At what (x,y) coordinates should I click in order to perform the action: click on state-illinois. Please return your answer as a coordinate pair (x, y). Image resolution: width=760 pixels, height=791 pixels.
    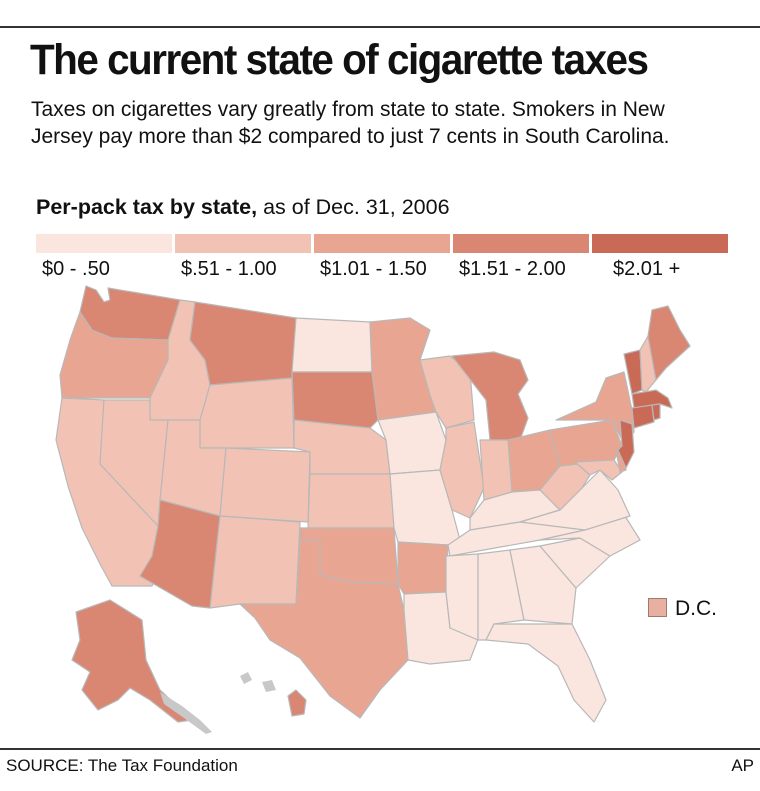
    Looking at the image, I should click on (462, 470).